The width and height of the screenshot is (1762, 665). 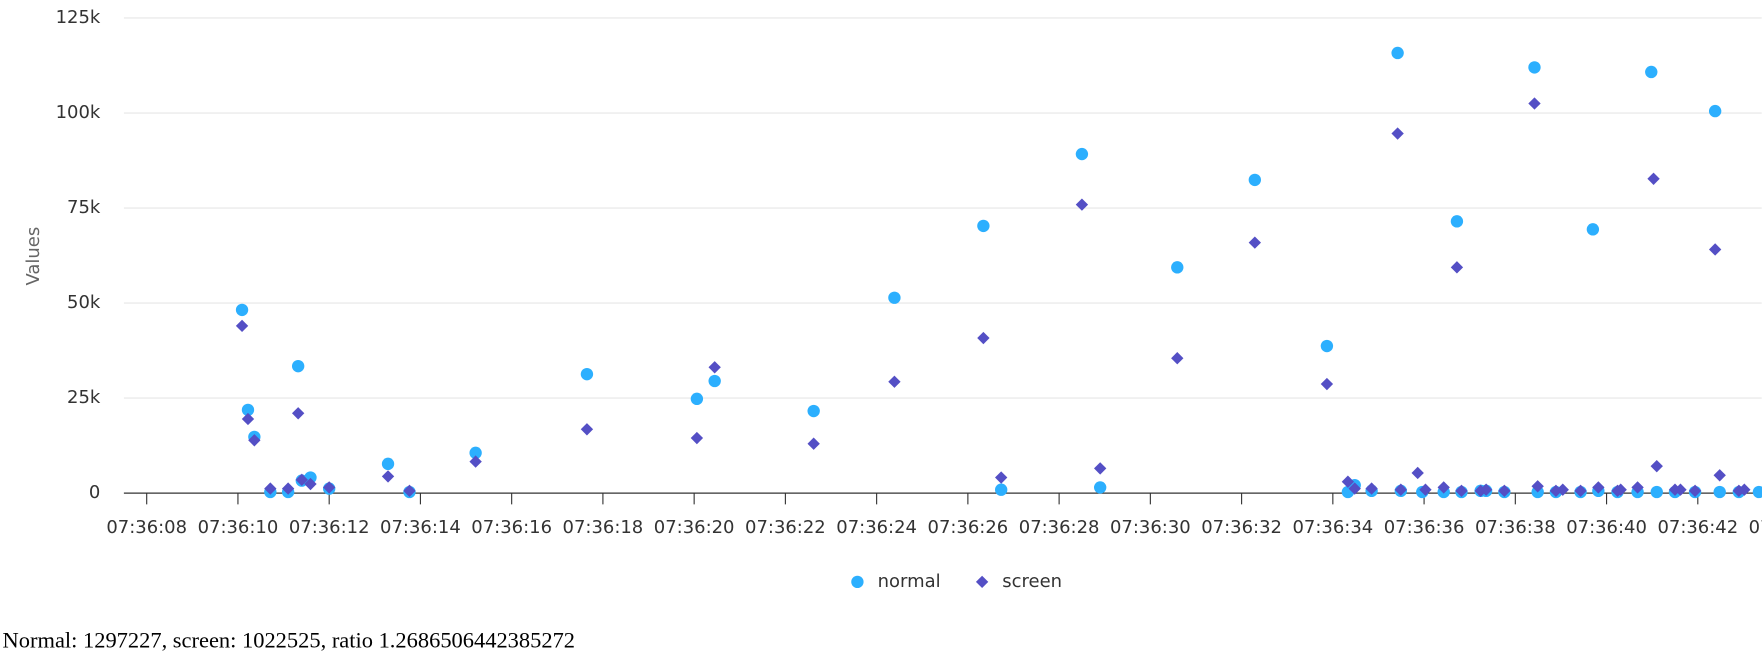 What do you see at coordinates (1606, 527) in the screenshot?
I see `x-tick-label: 07:36:40` at bounding box center [1606, 527].